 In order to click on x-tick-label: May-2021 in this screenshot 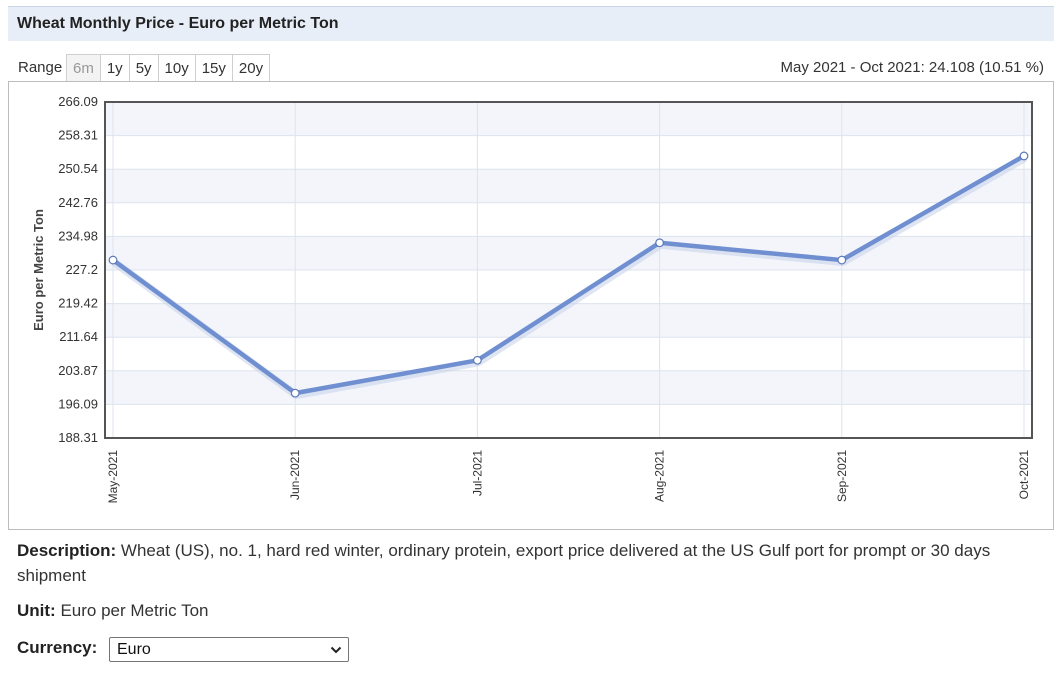, I will do `click(113, 477)`.